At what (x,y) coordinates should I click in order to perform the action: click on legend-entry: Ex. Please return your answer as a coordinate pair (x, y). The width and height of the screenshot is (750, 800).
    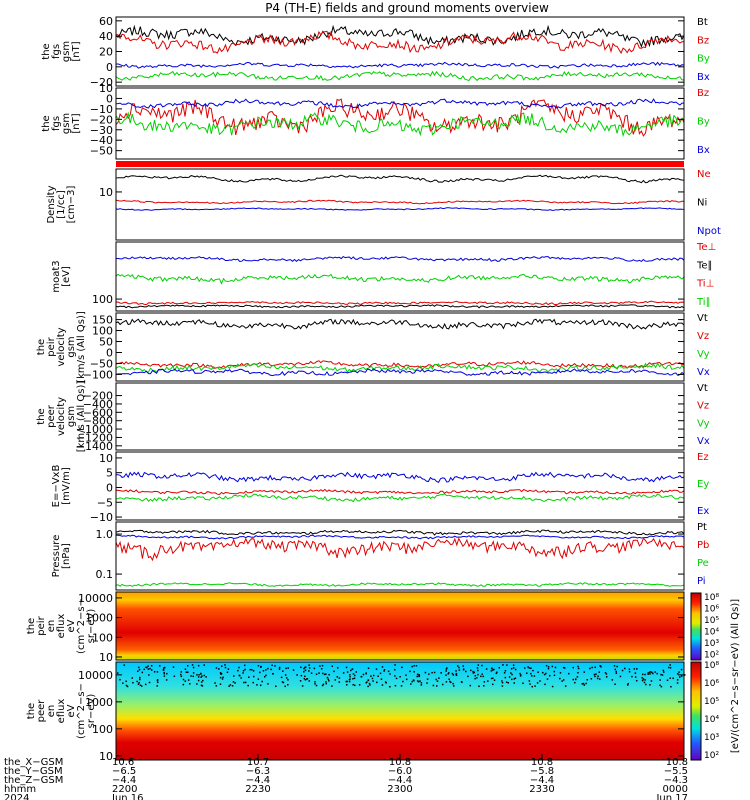
    Looking at the image, I should click on (703, 511).